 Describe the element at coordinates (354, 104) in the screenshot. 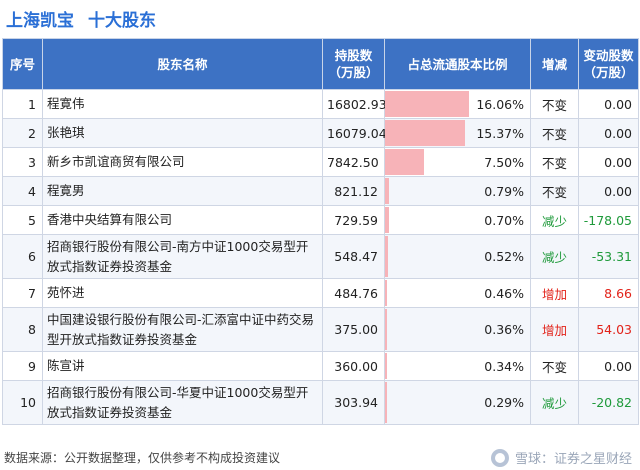

I see `shares-held: 16802.93` at that location.